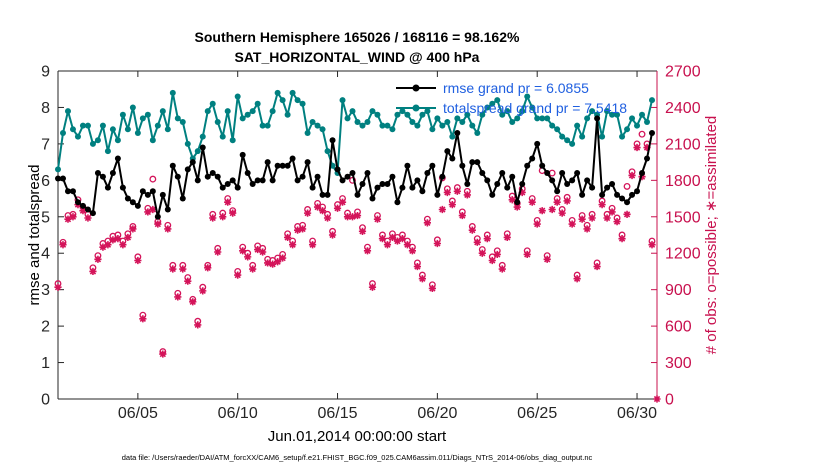 This screenshot has height=470, width=830. What do you see at coordinates (45, 400) in the screenshot?
I see `y-tick-label: 0` at bounding box center [45, 400].